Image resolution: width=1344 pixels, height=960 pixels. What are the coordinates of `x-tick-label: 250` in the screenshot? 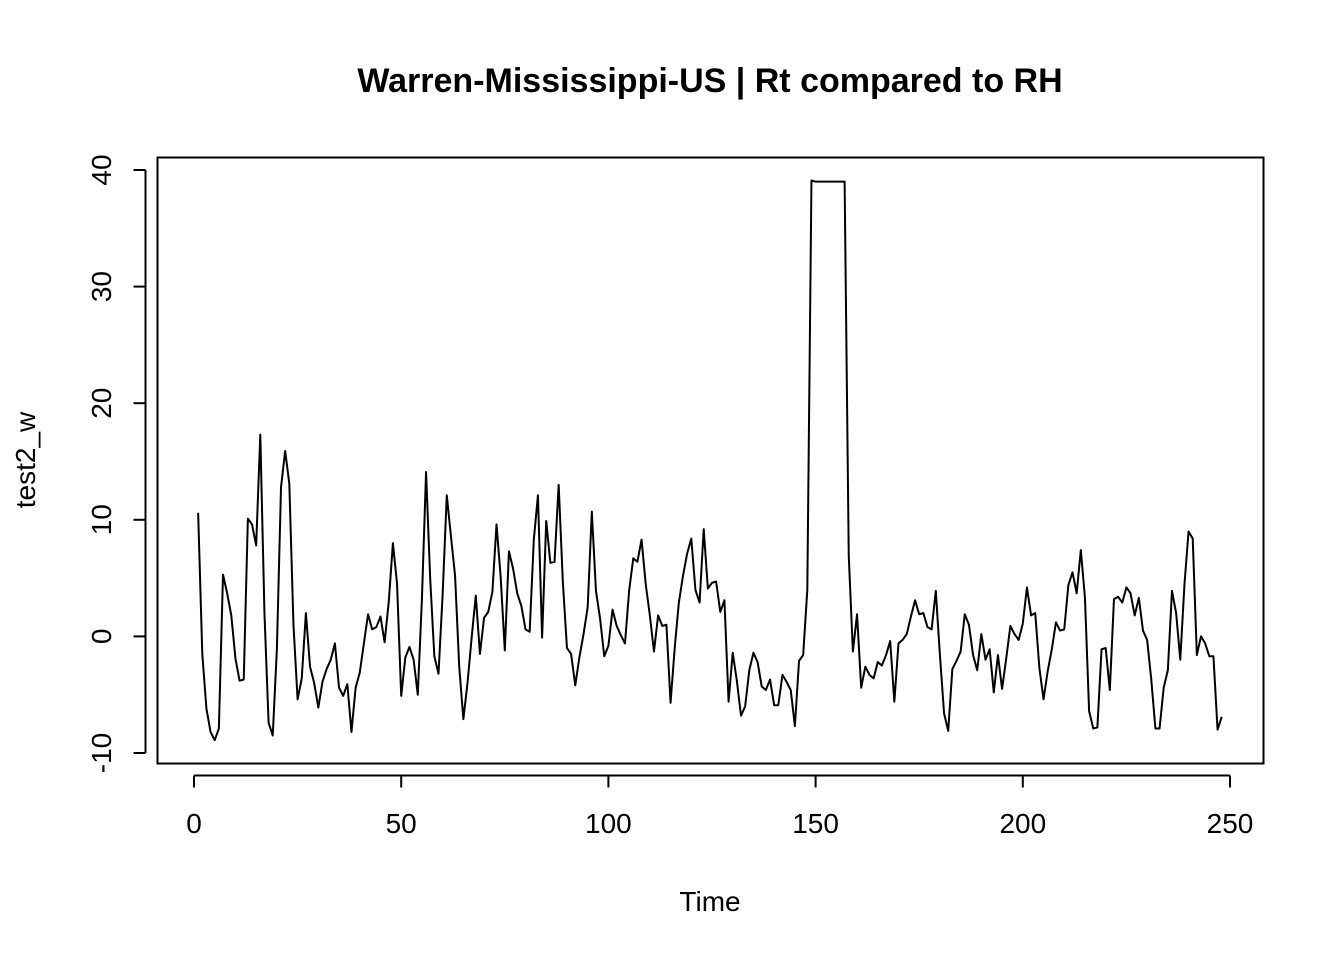 It's located at (1230, 823).